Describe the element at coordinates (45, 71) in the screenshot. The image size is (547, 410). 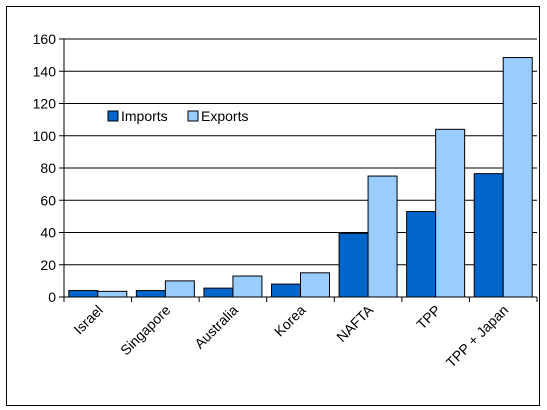
I see `y-tick-label: 140` at that location.